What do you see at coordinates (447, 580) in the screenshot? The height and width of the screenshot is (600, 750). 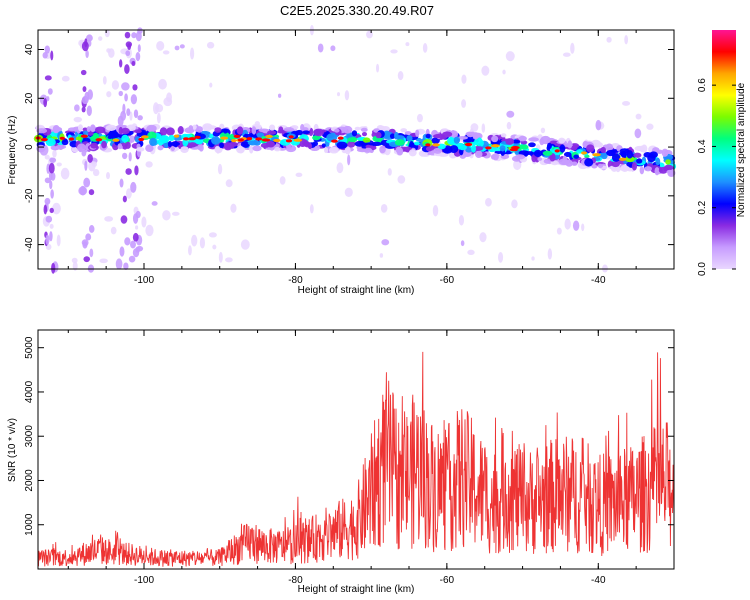 I see `snr-x-tick-label: -60` at bounding box center [447, 580].